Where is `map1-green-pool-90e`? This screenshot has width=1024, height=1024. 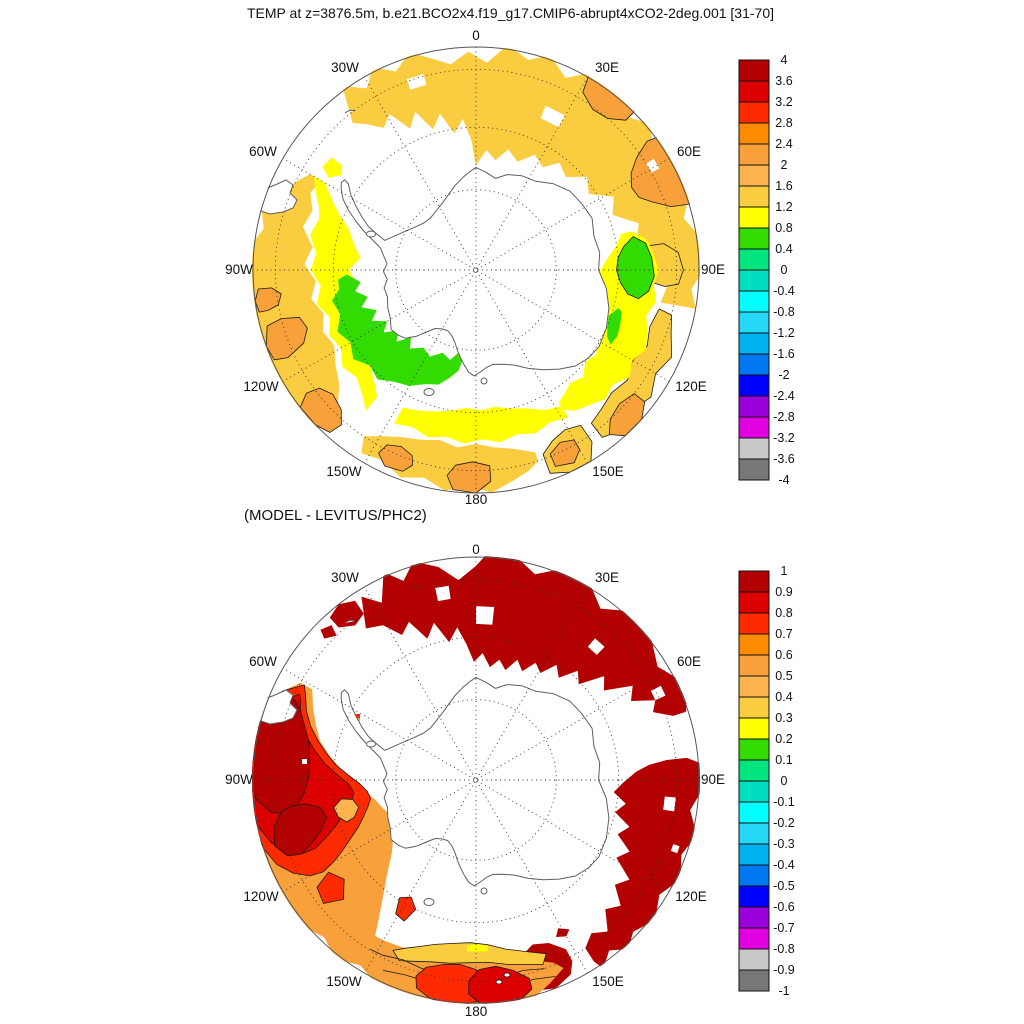 map1-green-pool-90e is located at coordinates (635, 268).